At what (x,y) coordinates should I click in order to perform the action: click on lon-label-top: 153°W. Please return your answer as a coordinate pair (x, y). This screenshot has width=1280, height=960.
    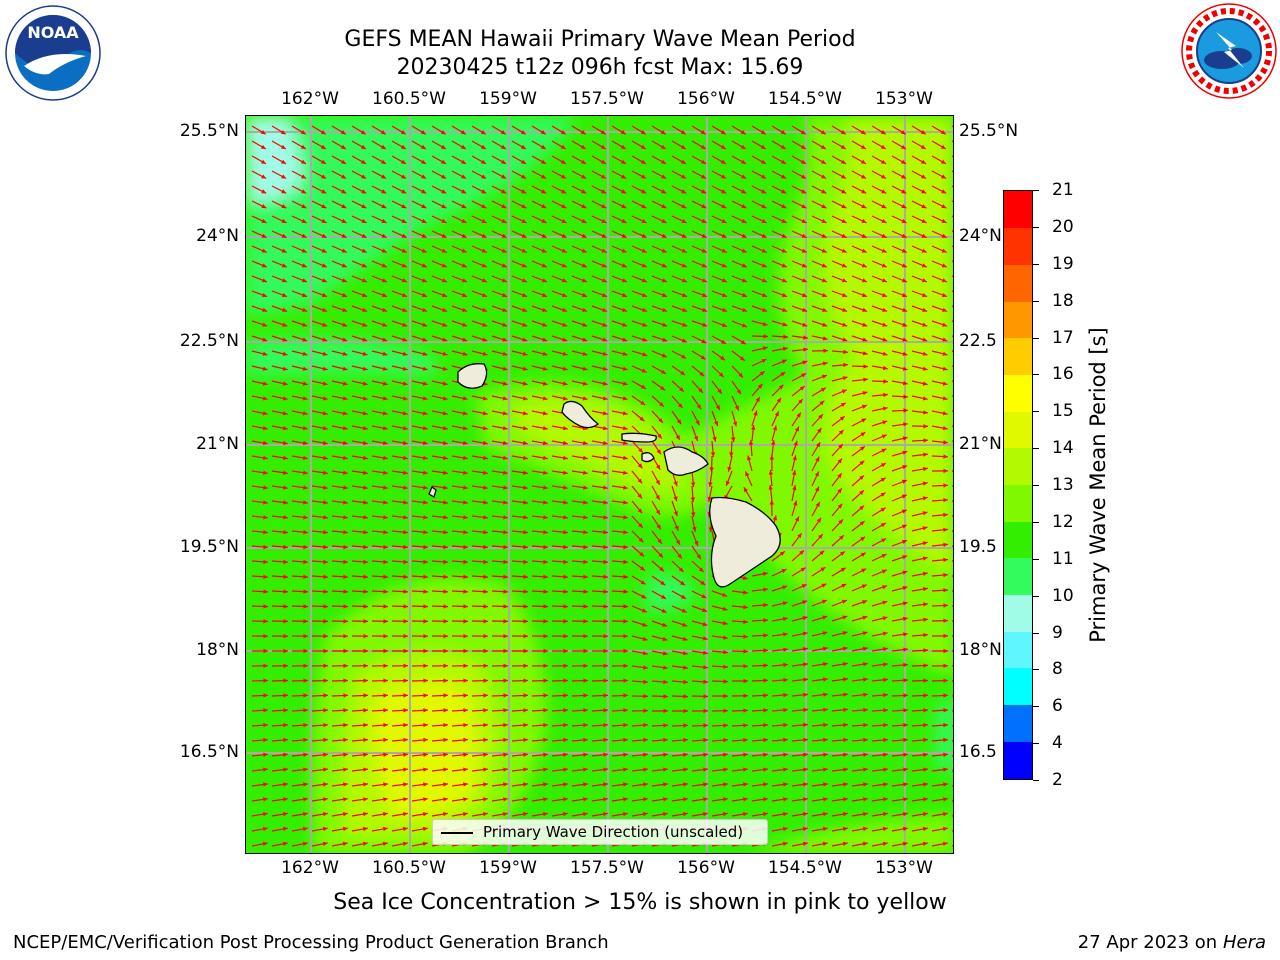
    Looking at the image, I should click on (904, 99).